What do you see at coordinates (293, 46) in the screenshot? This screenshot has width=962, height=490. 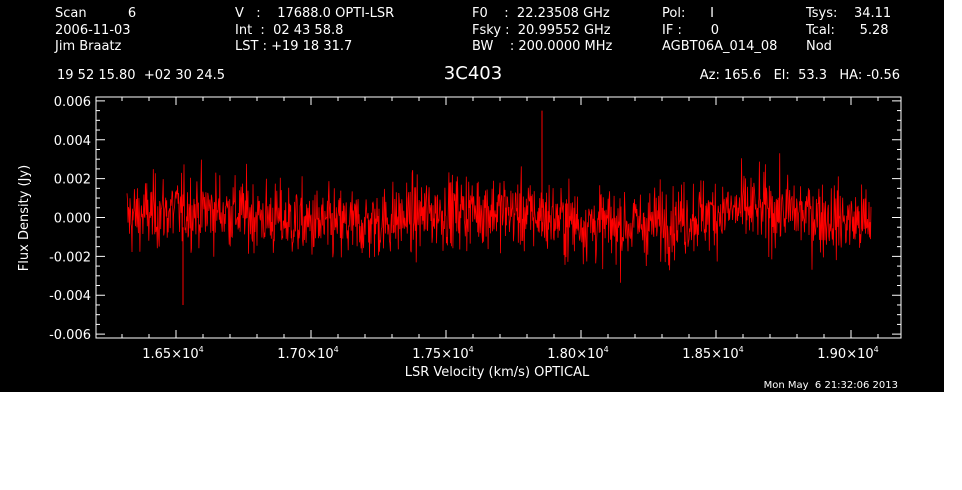 I see `header-lst: LST : +19 18 31.7` at bounding box center [293, 46].